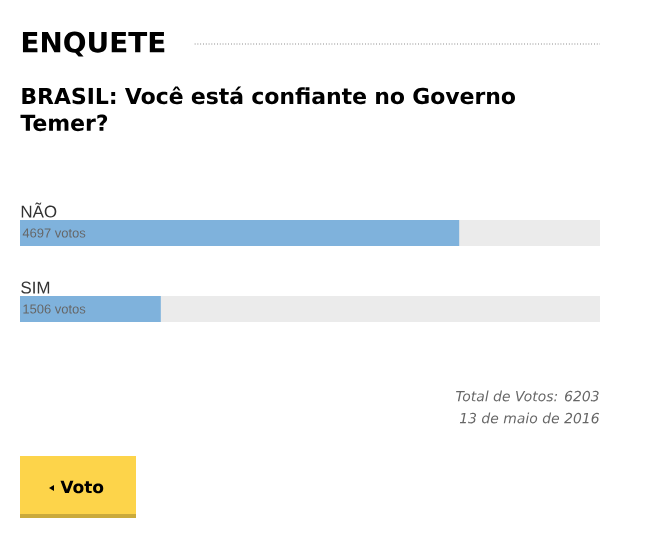 This screenshot has width=662, height=546. Describe the element at coordinates (93, 44) in the screenshot. I see `chart-title: ENQUETE` at that location.